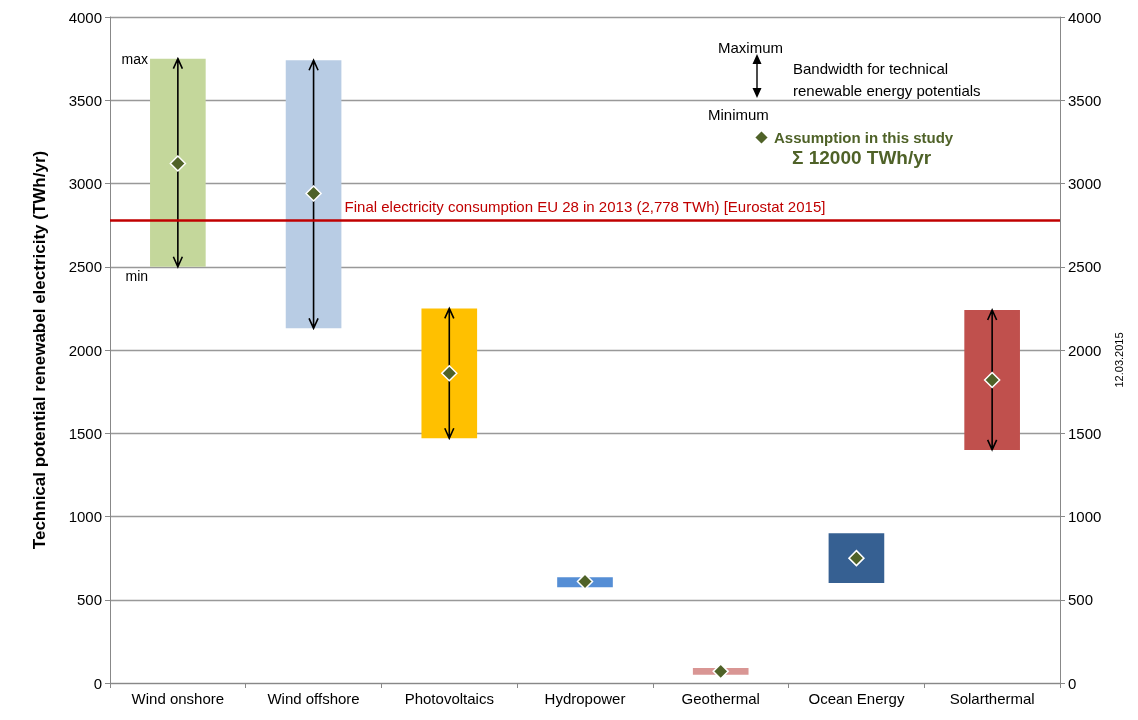 Image resolution: width=1138 pixels, height=720 pixels. Describe the element at coordinates (856, 698) in the screenshot. I see `x-tick-label: Ocean Energy` at that location.